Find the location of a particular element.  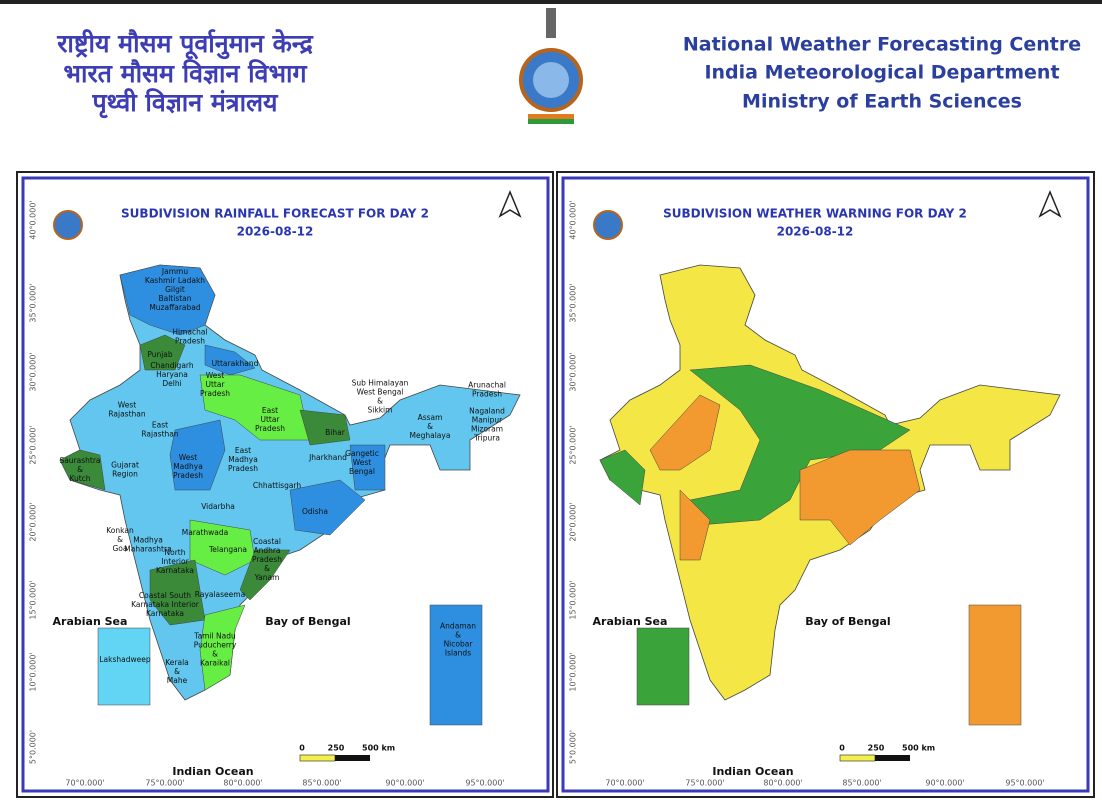

region-label: East Rajasthan is located at coordinates (160, 430).